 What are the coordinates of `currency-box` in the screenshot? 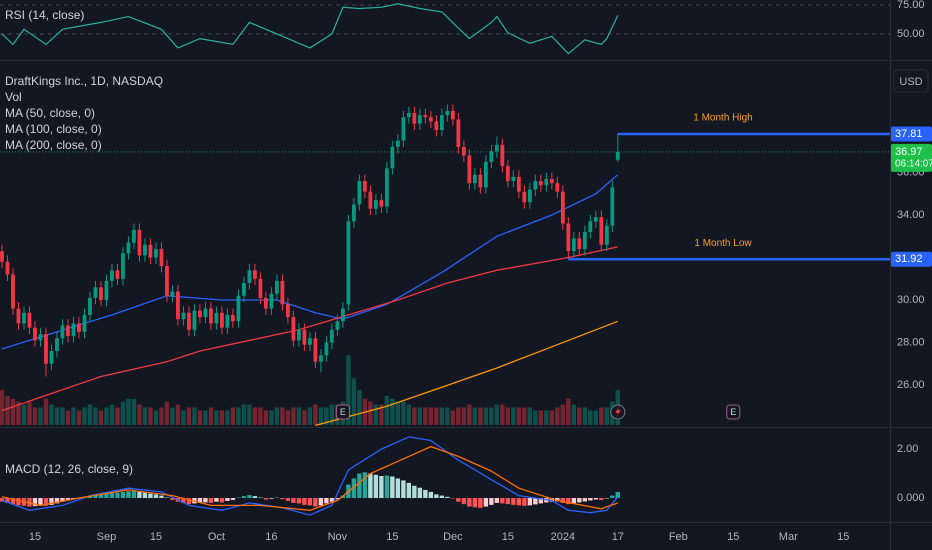 It's located at (911, 81).